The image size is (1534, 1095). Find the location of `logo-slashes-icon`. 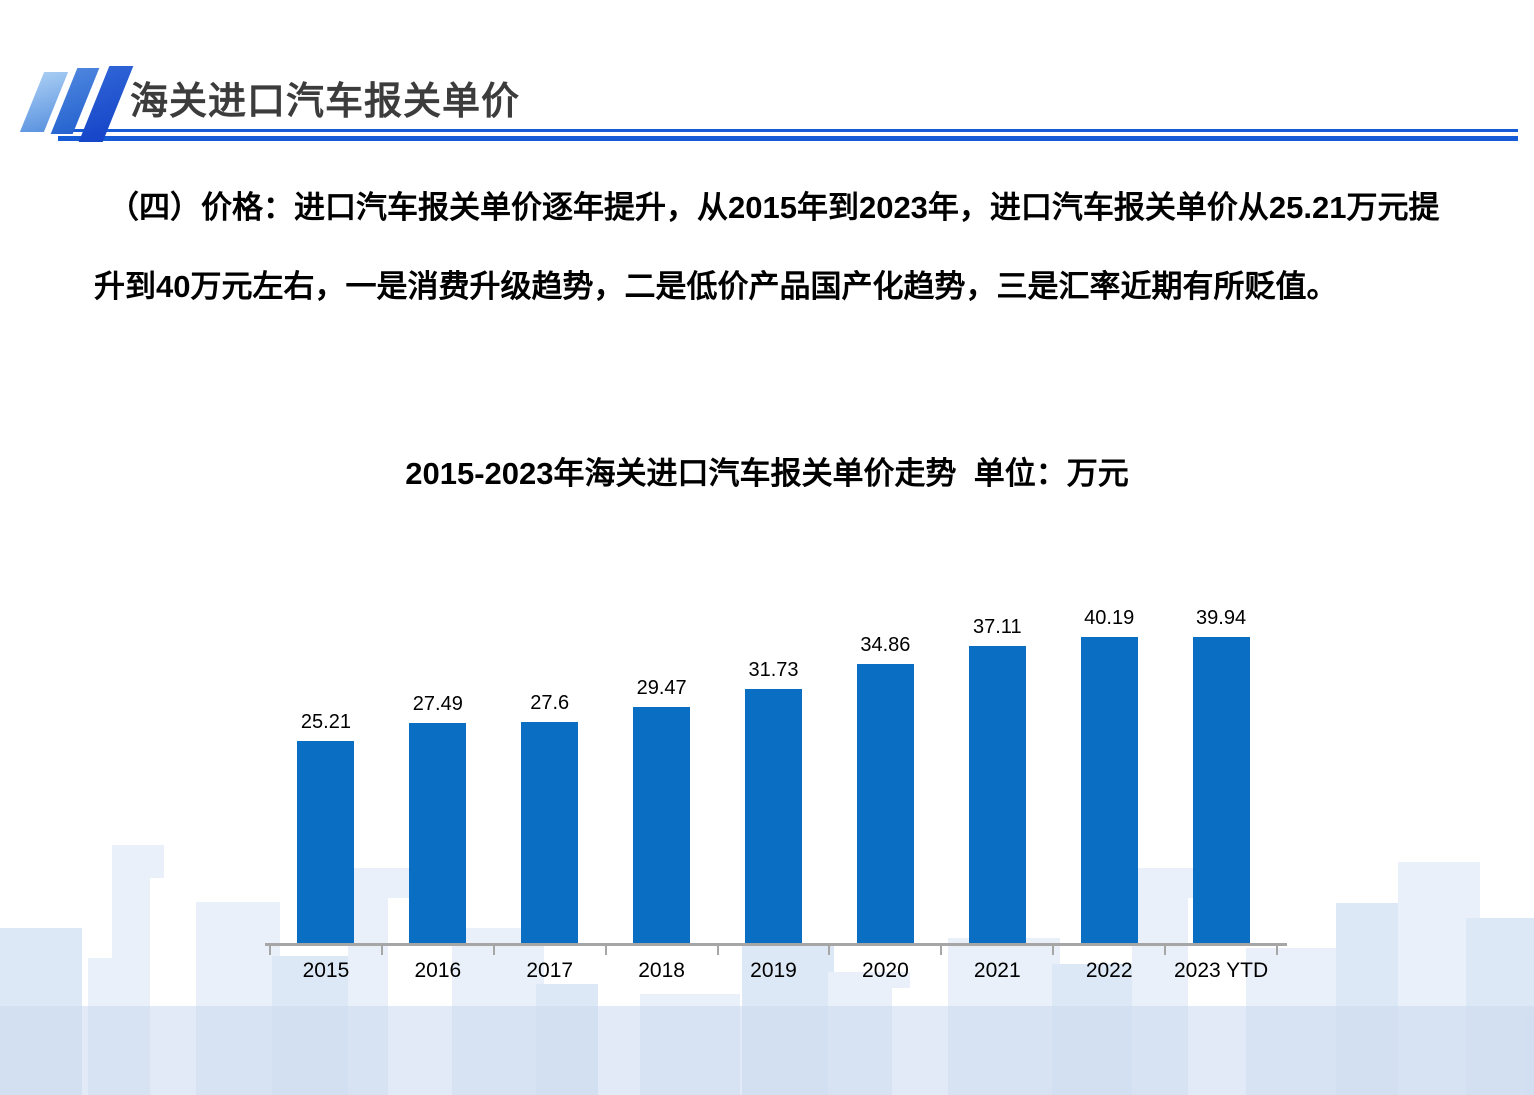

logo-slashes-icon is located at coordinates (77, 106).